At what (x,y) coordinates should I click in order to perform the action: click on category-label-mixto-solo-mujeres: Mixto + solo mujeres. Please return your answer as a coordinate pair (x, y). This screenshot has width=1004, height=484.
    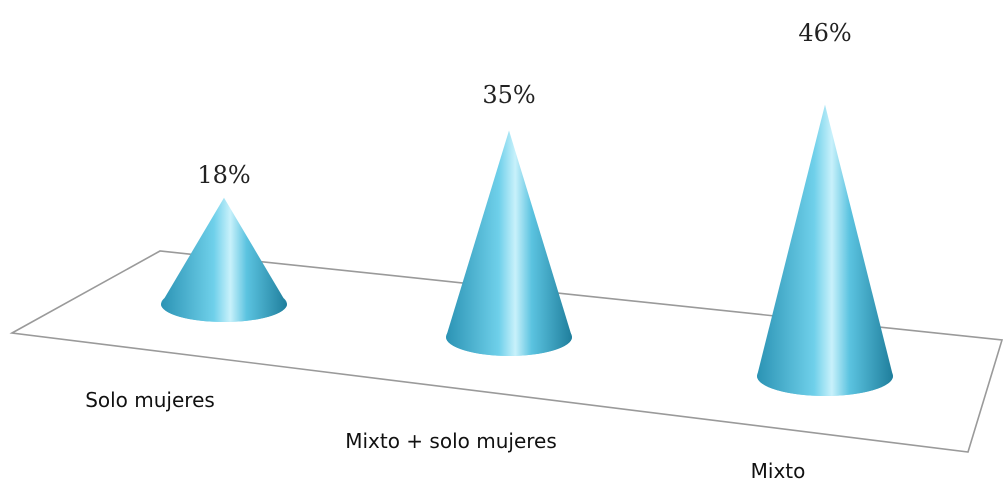
    Looking at the image, I should click on (451, 441).